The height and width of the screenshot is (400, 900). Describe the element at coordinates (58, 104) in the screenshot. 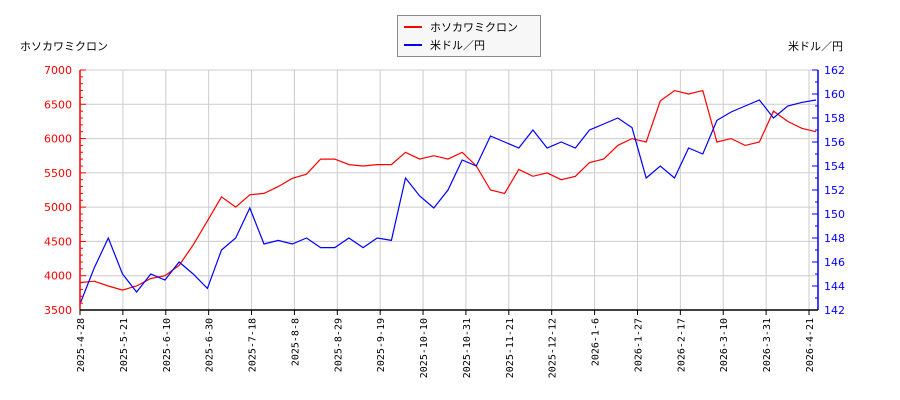

I see `left-tick-label: 6500` at that location.